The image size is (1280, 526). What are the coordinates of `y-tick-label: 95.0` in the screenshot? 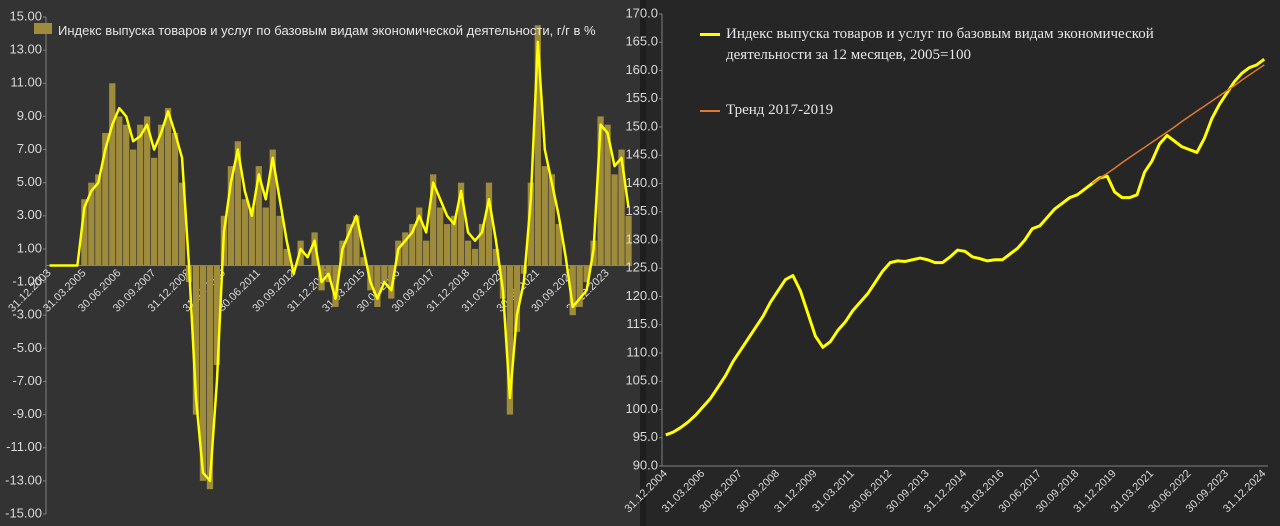 It's located at (645, 436).